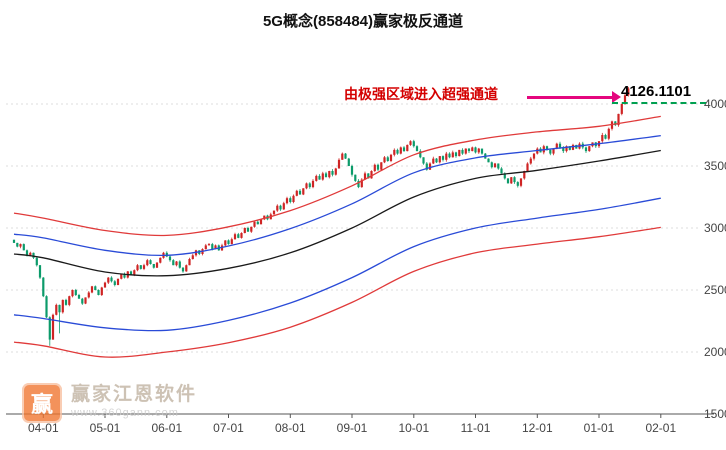 The image size is (726, 450). What do you see at coordinates (228, 428) in the screenshot?
I see `svg-text: 07-01` at bounding box center [228, 428].